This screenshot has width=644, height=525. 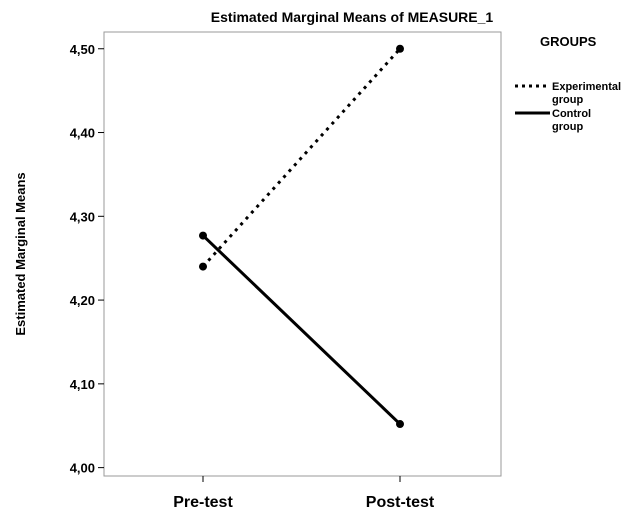 I want to click on y-tick-label: 4,00, so click(x=82, y=468).